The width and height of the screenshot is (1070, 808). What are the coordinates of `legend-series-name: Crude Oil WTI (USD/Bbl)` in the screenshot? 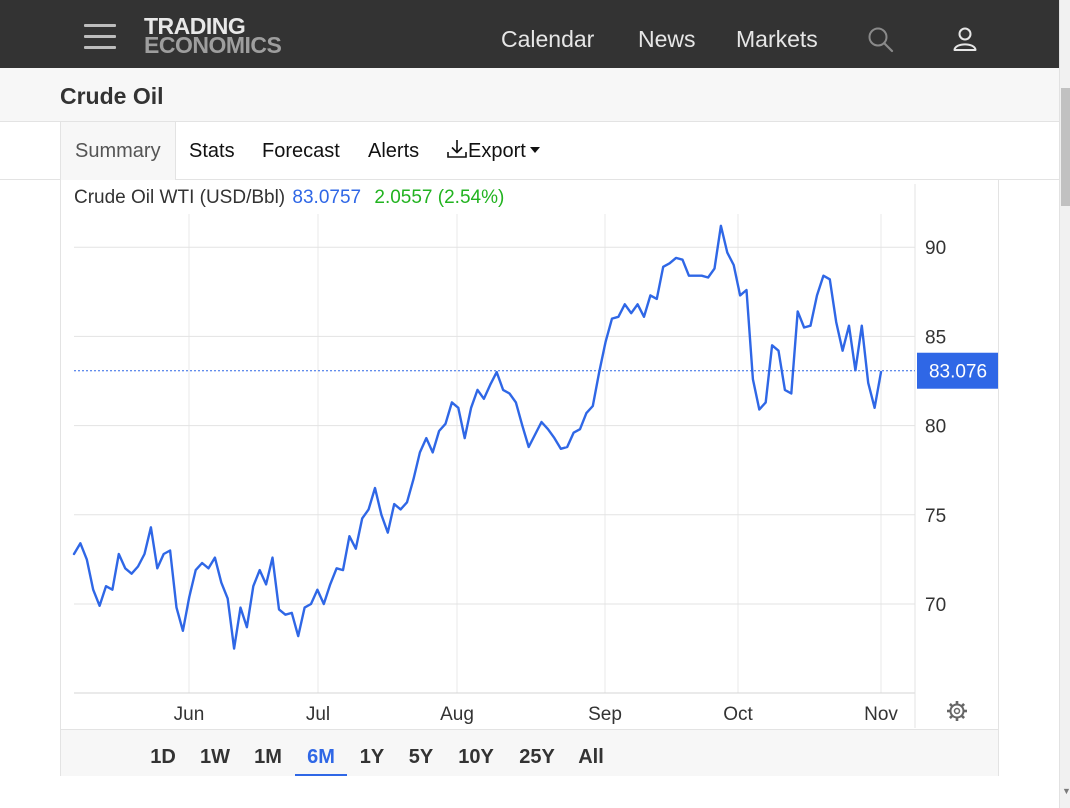 It's located at (180, 197).